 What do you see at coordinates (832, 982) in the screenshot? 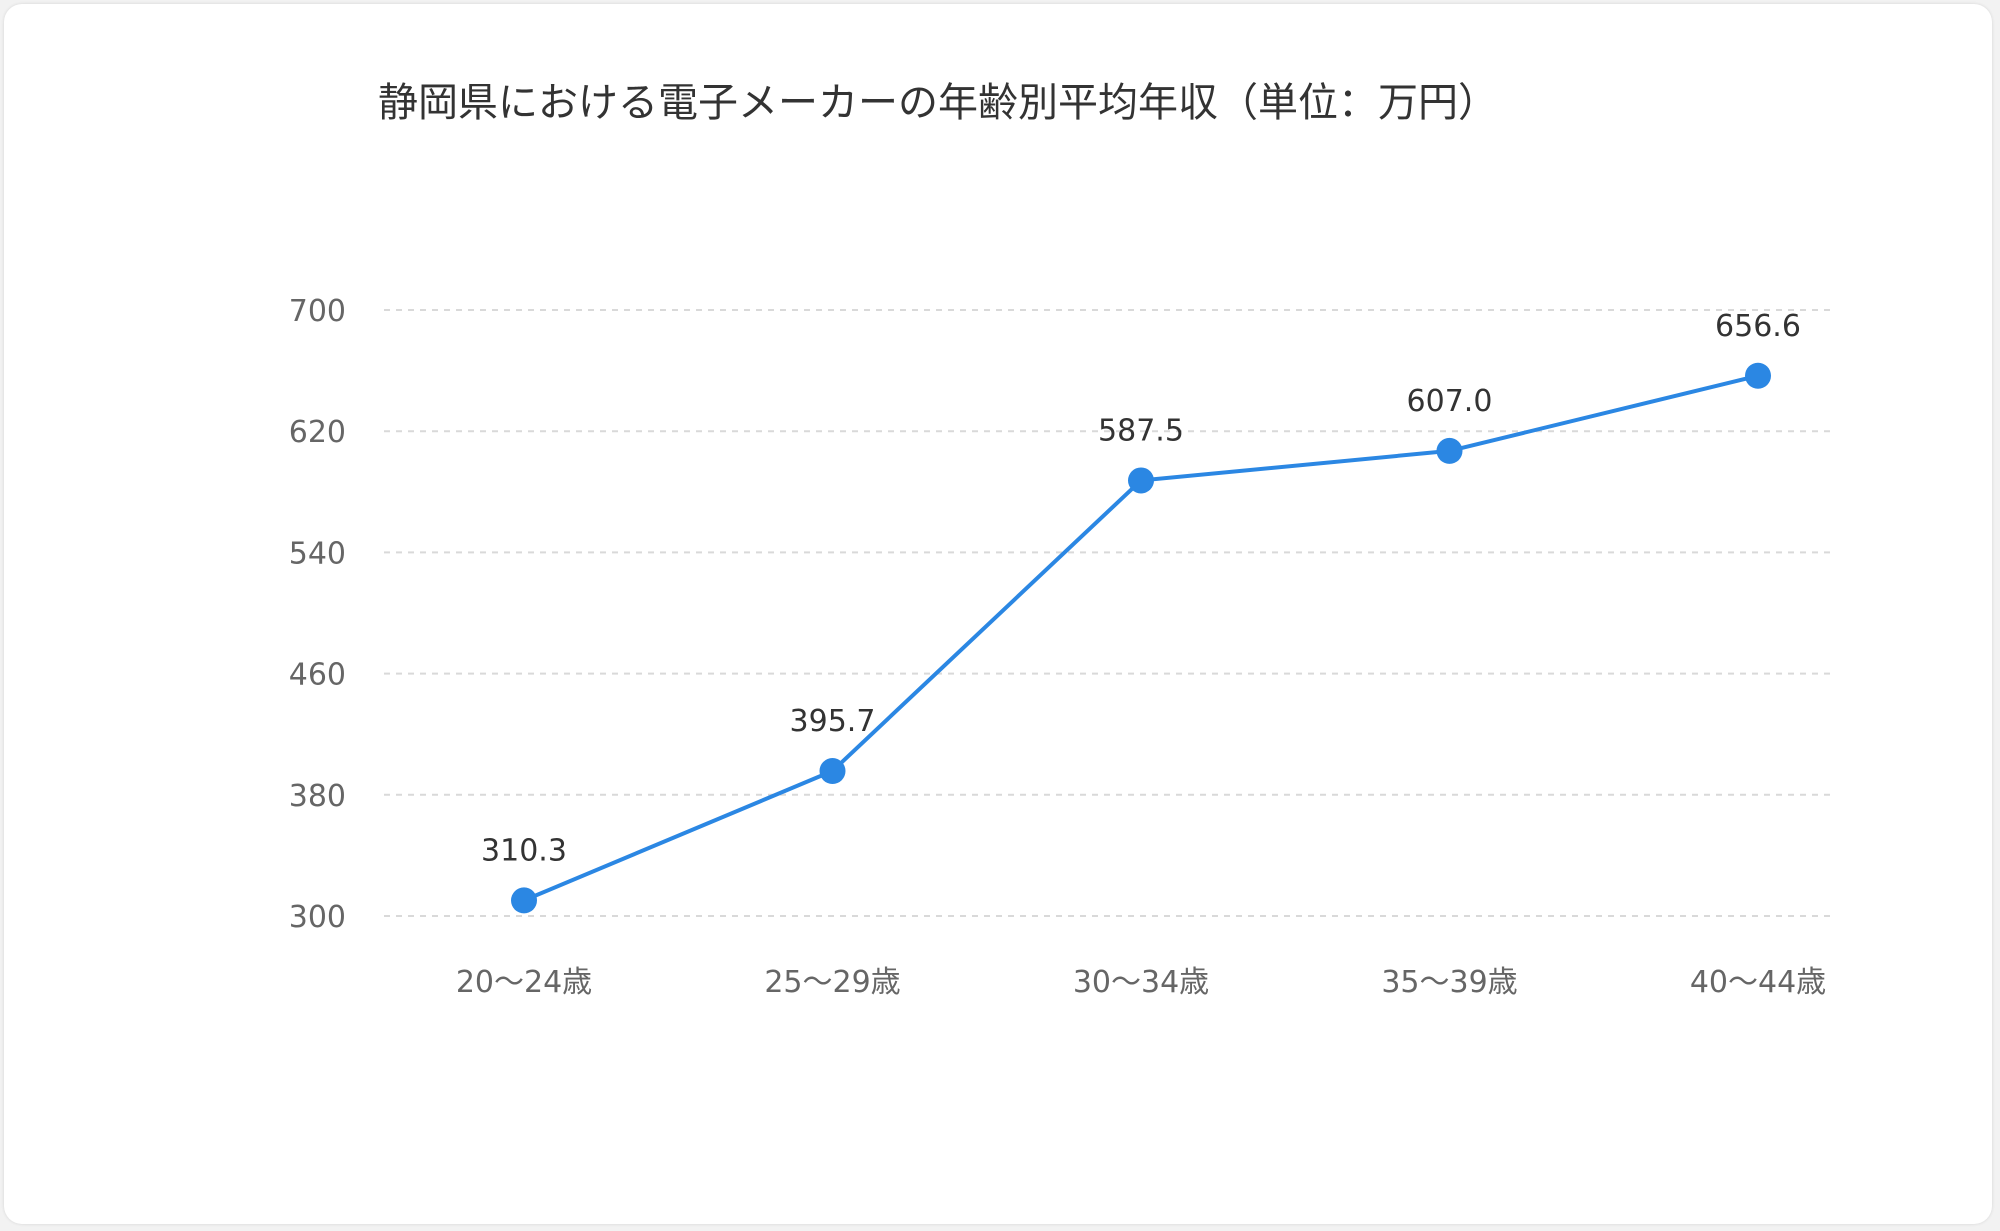
I see `x-tick-label: 25〜29歳` at bounding box center [832, 982].